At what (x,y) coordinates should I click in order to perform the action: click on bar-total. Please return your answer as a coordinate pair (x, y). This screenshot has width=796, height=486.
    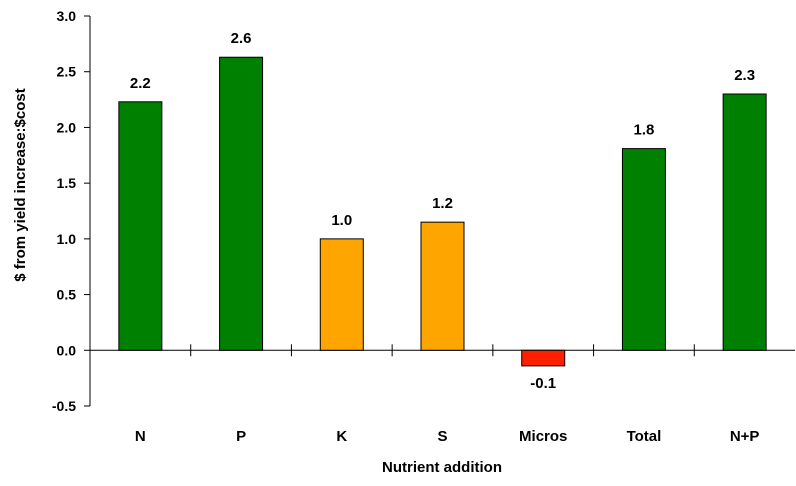
    Looking at the image, I should click on (643, 249).